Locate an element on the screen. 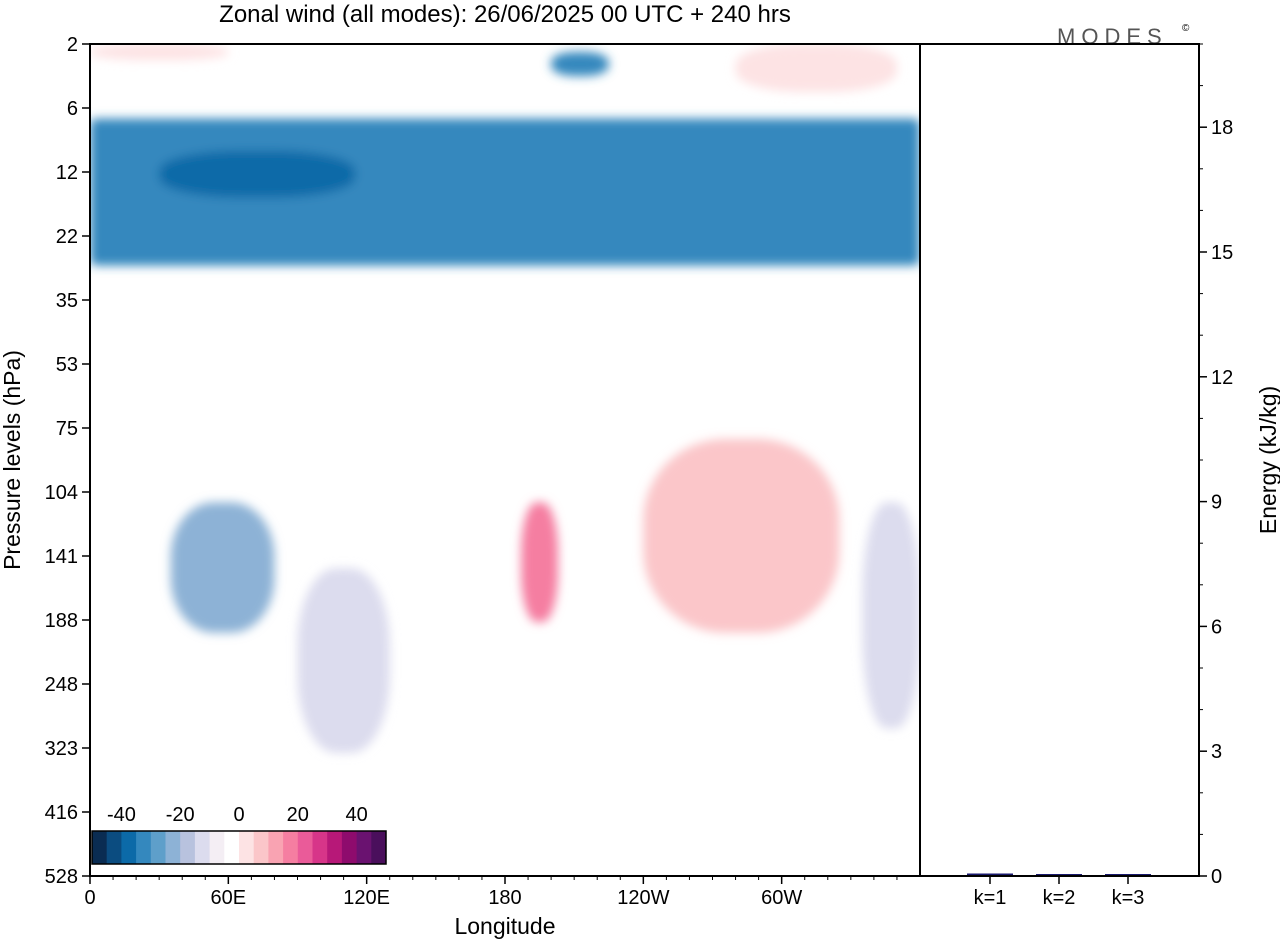  energy-bar-panel: k=1 k=2 k=3 is located at coordinates (1059, 891).